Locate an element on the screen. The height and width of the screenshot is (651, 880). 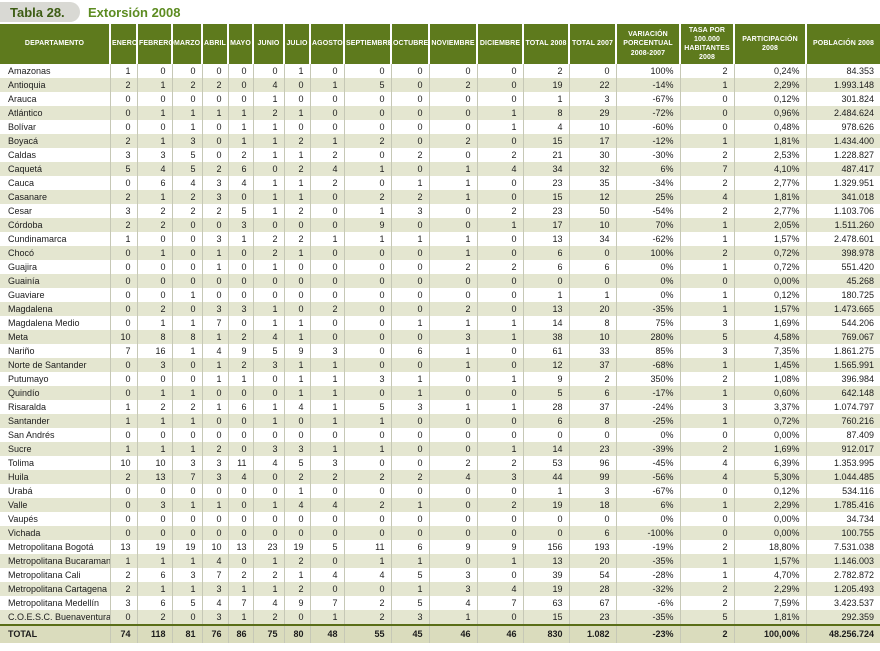
department-cell: Casanare is located at coordinates (55, 197).